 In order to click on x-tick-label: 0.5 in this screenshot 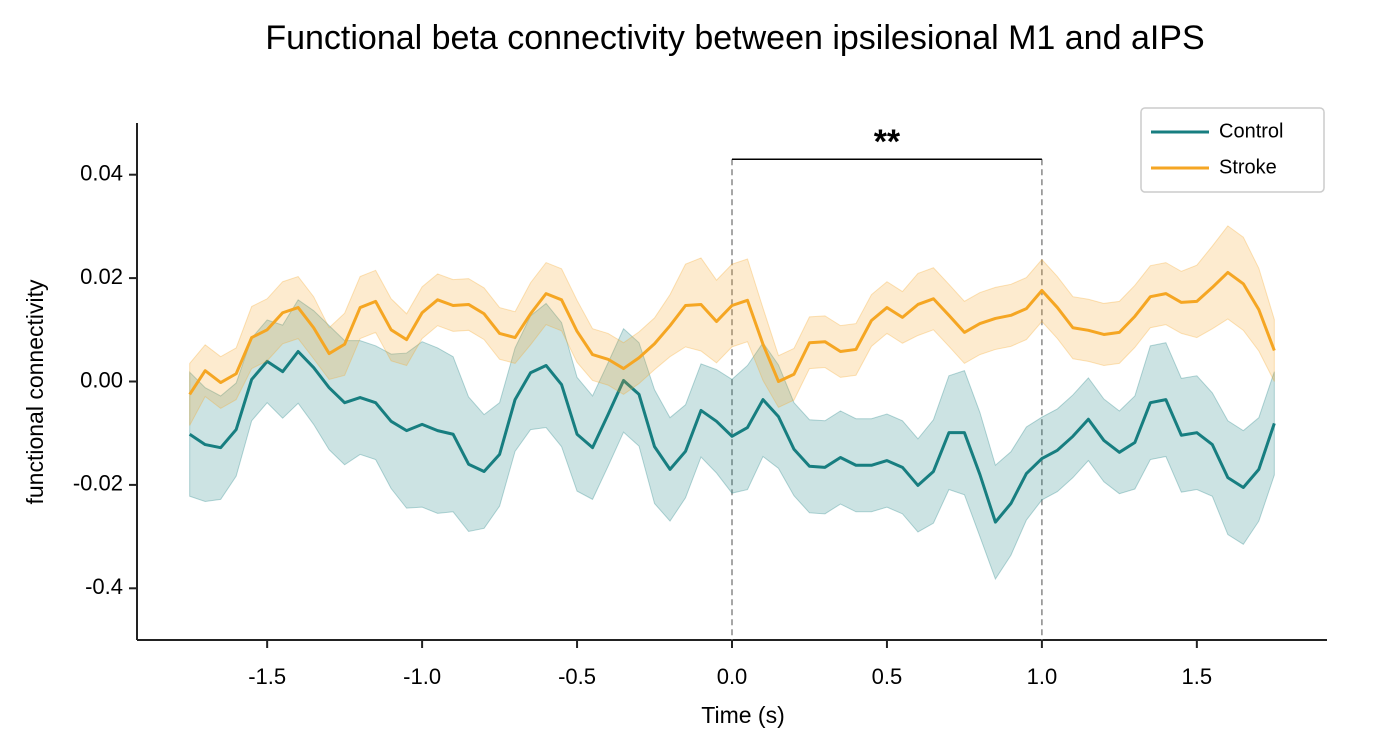, I will do `click(887, 676)`.